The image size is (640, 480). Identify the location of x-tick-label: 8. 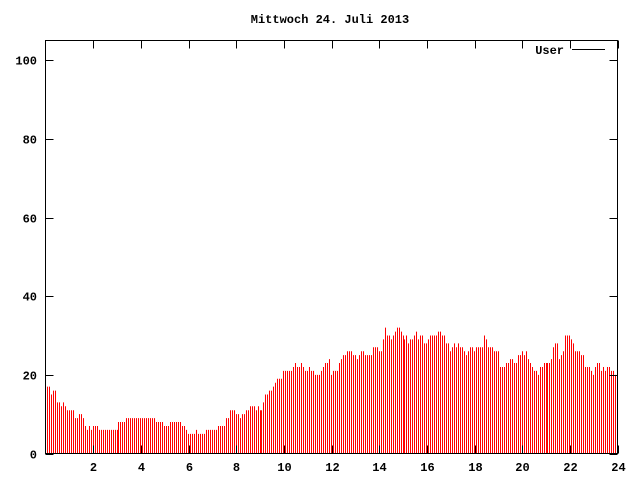
(236, 468).